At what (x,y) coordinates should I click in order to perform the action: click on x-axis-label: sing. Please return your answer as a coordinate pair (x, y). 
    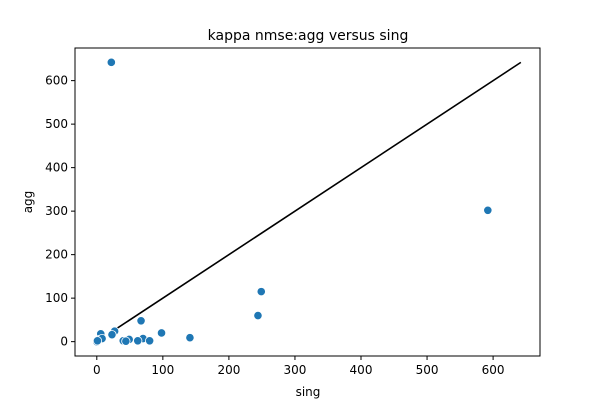
    Looking at the image, I should click on (308, 392).